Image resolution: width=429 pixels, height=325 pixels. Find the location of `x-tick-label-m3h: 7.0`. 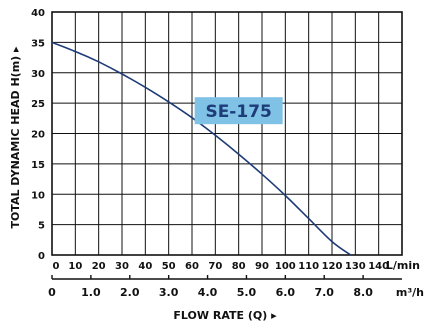

x-tick-label-m3h: 7.0 is located at coordinates (324, 292).